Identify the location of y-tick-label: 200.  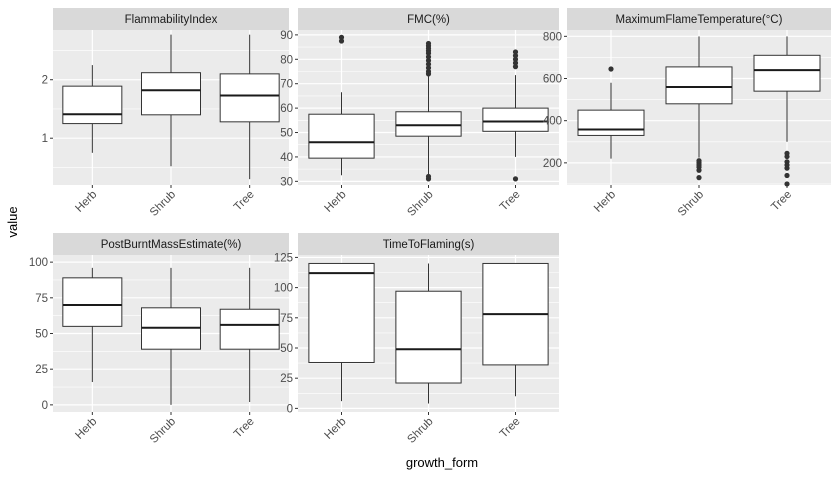
(552, 164).